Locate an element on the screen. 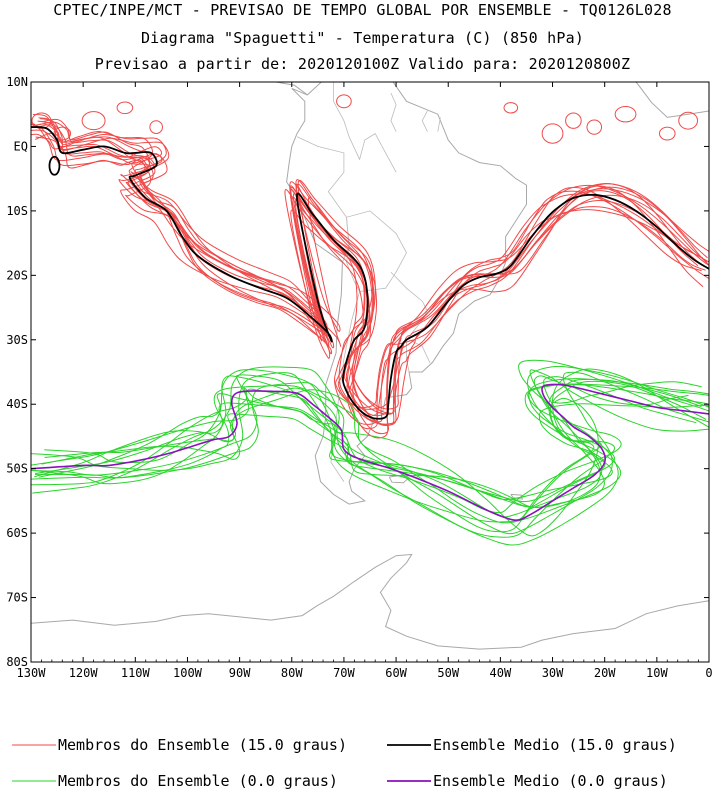 The image size is (725, 792). y-tick-label: 60S is located at coordinates (17, 533).